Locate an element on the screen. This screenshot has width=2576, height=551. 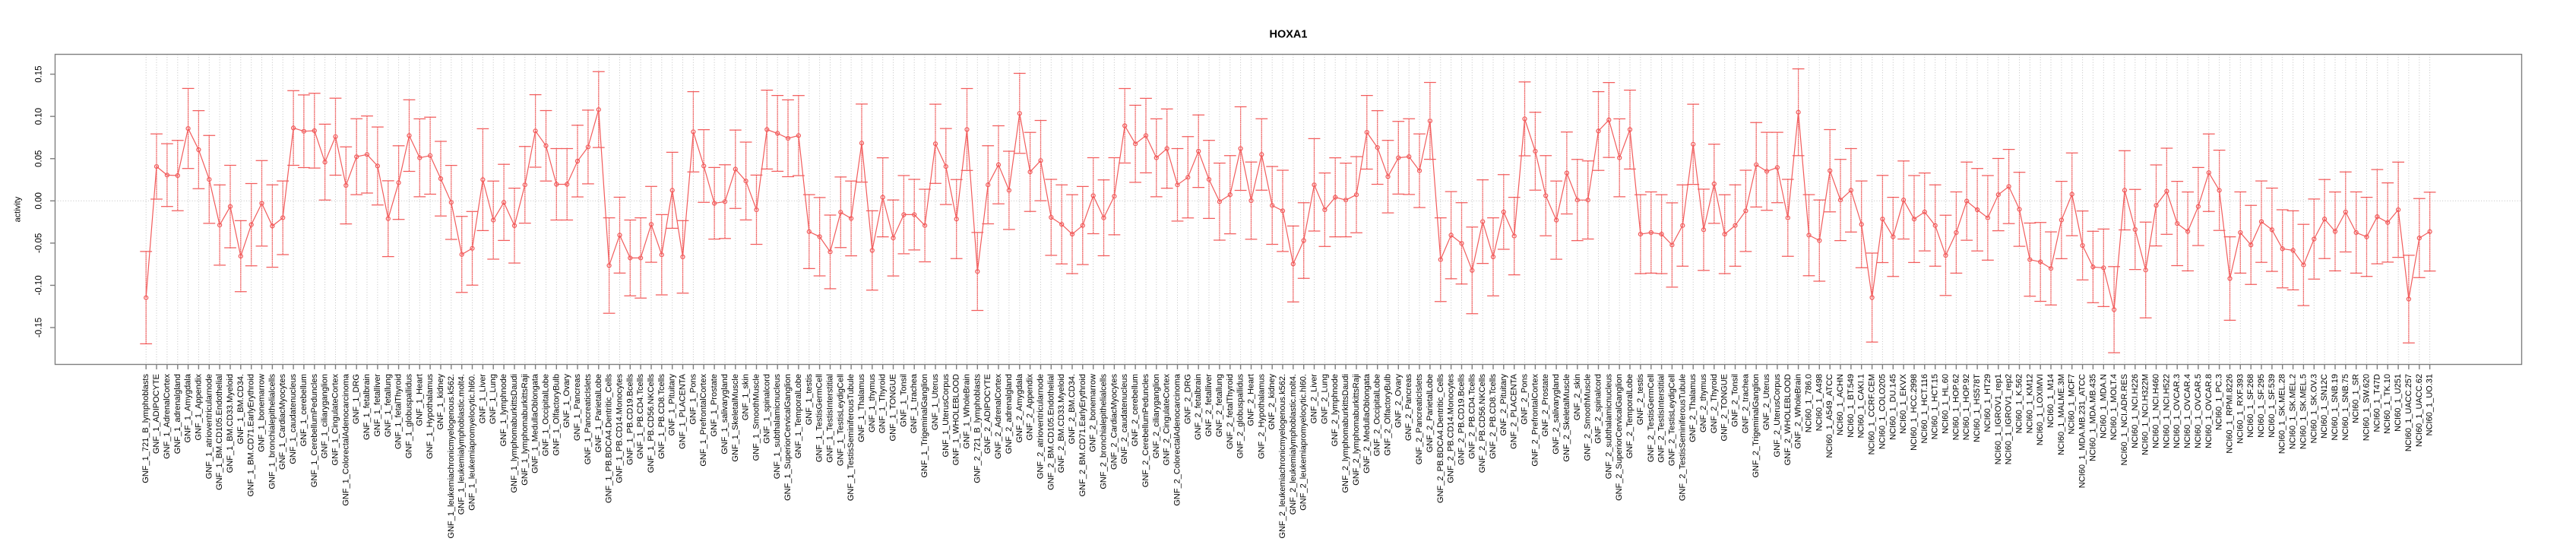
svg-text: GNF_1_PB.BDCA4.Dentritic_Cells is located at coordinates (609, 439).